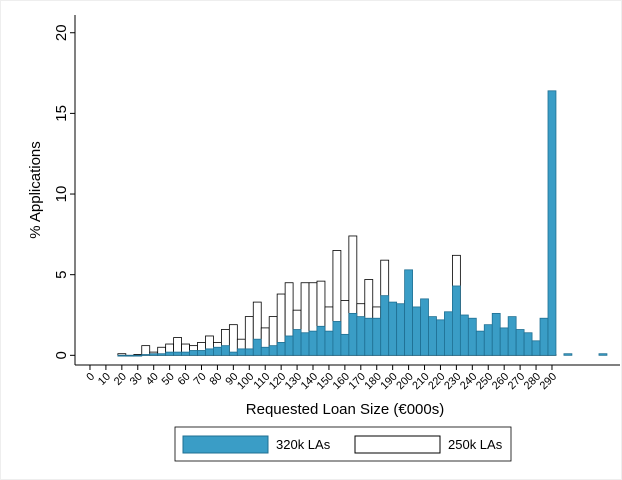 This screenshot has height=480, width=622. What do you see at coordinates (61, 194) in the screenshot?
I see `y-tick-label: 10` at bounding box center [61, 194].